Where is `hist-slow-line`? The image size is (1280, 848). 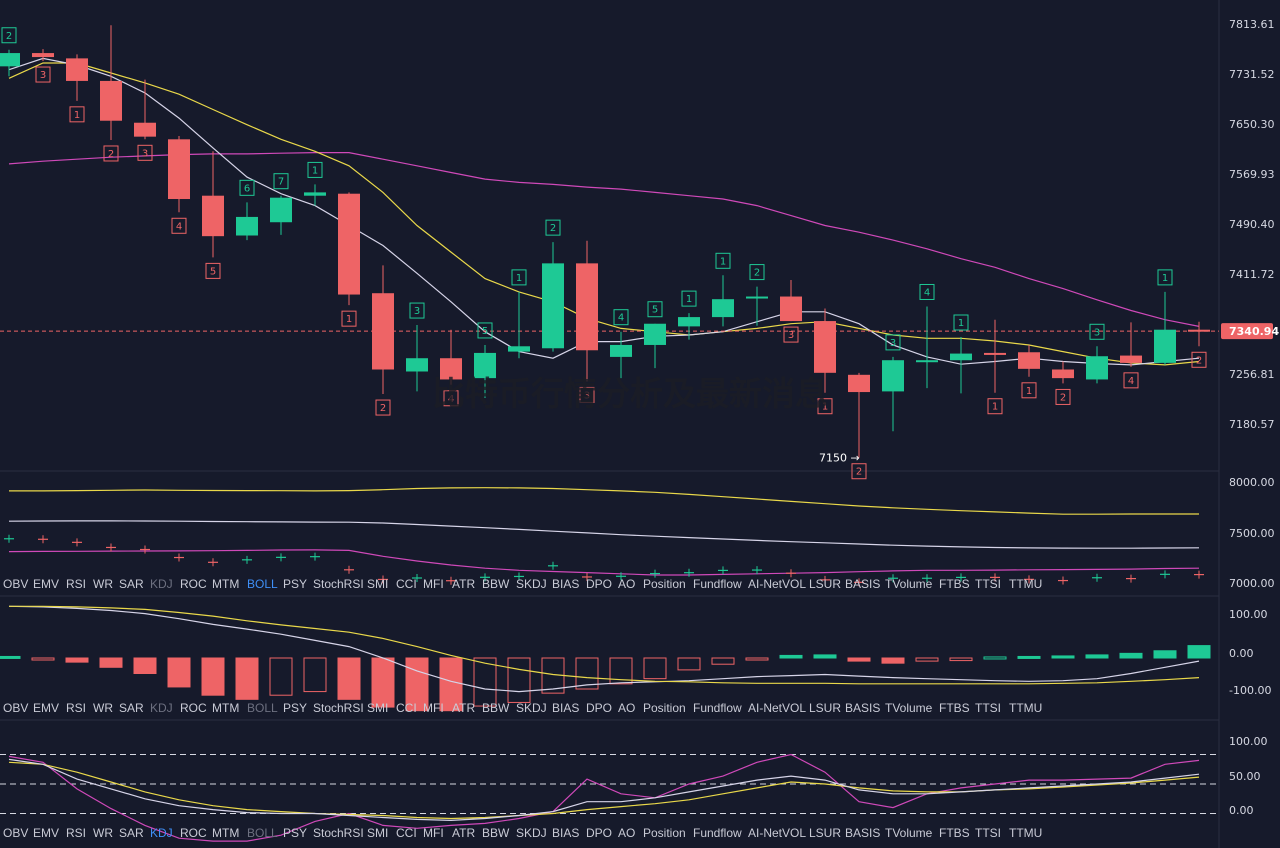
hist-slow-line is located at coordinates (604, 645).